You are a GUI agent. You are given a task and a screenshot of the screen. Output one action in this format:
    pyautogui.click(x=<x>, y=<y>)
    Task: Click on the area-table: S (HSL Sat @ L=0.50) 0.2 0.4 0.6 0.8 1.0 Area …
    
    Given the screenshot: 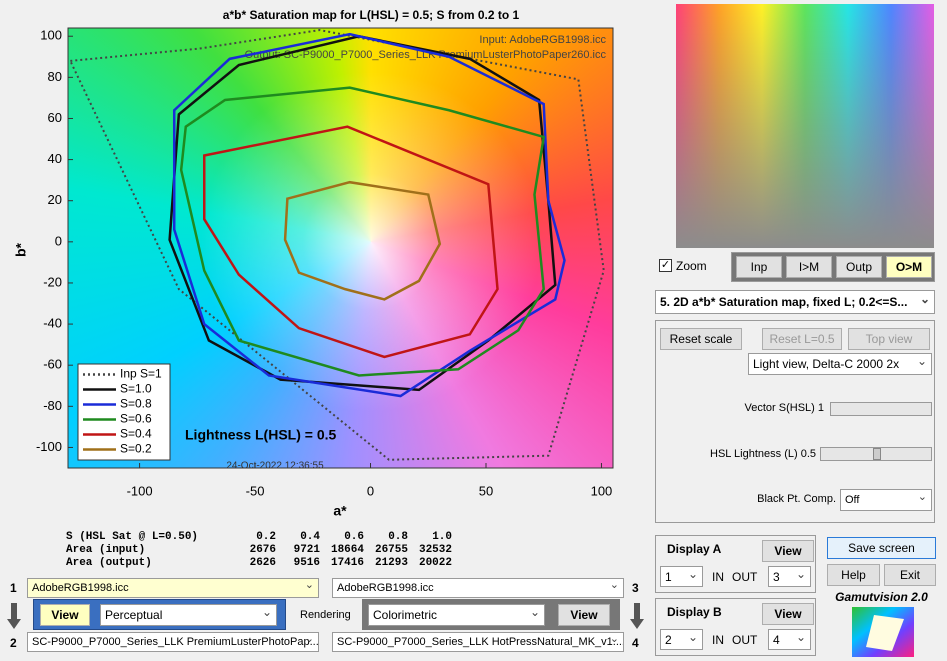 What is the action you would take?
    pyautogui.click(x=259, y=550)
    